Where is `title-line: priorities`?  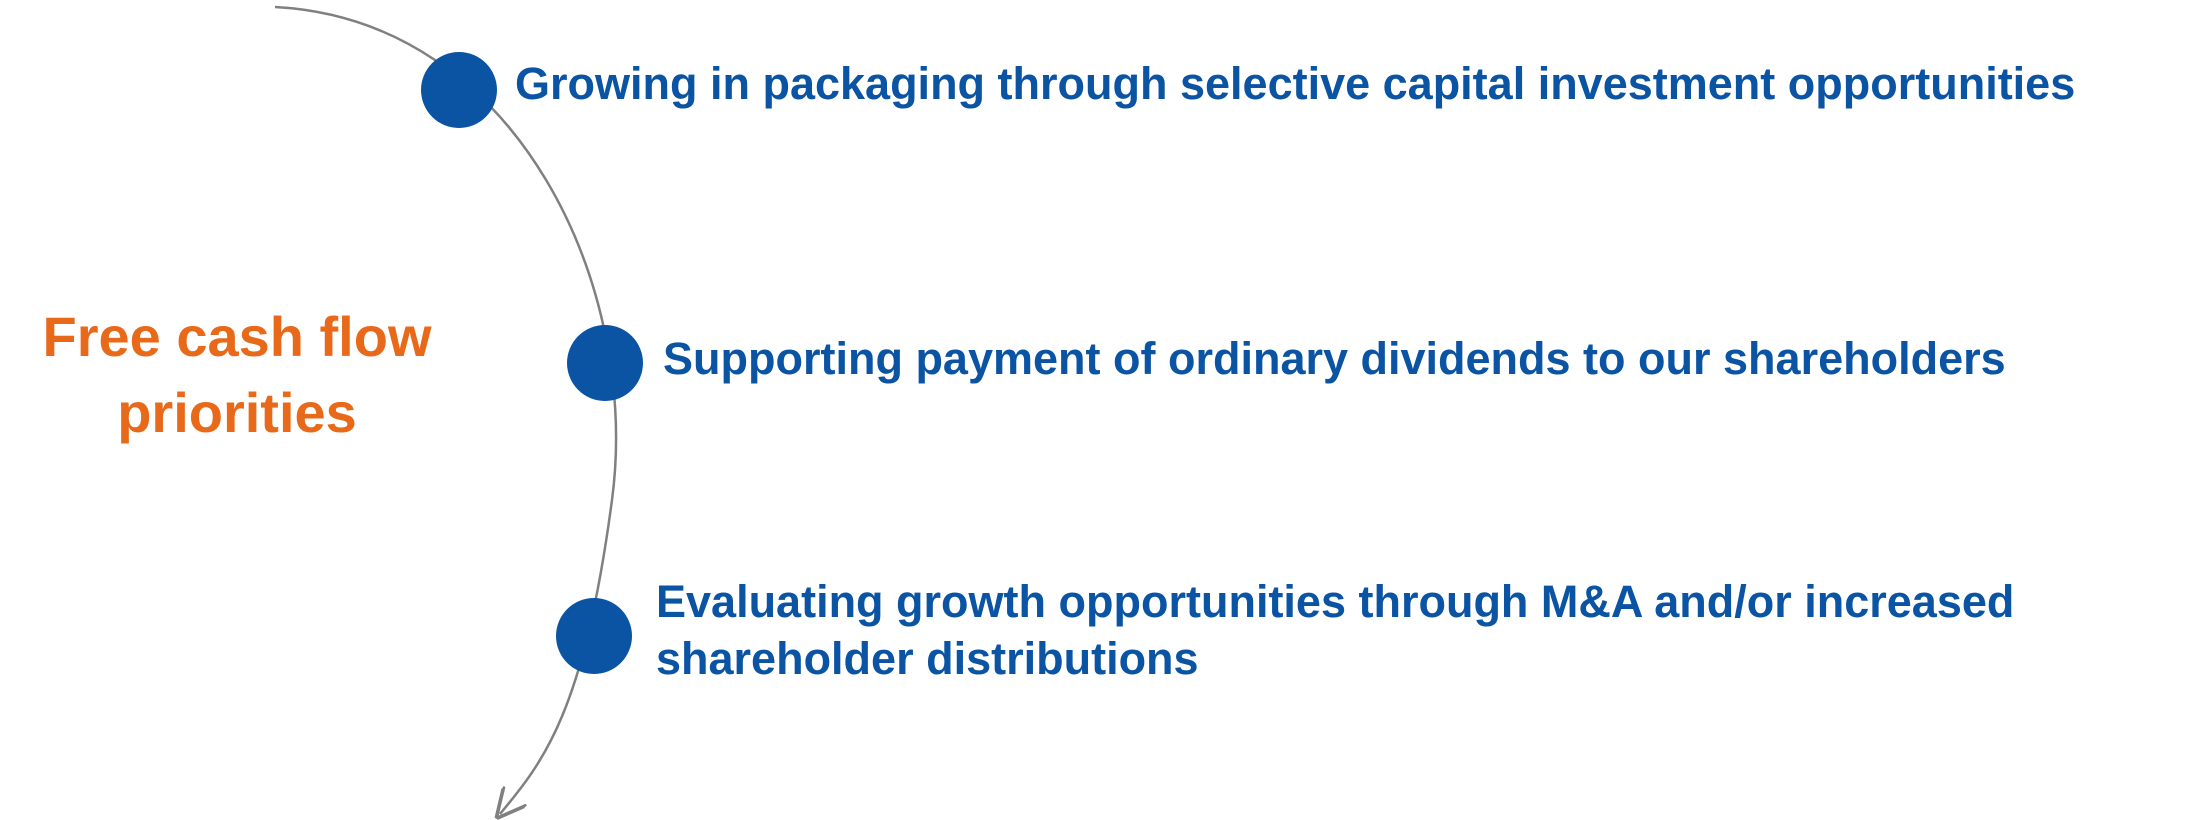 title-line: priorities is located at coordinates (237, 412).